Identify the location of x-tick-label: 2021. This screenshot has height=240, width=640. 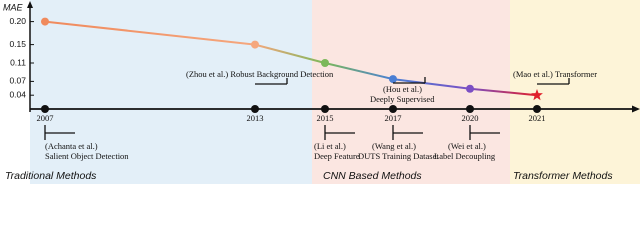
(537, 118).